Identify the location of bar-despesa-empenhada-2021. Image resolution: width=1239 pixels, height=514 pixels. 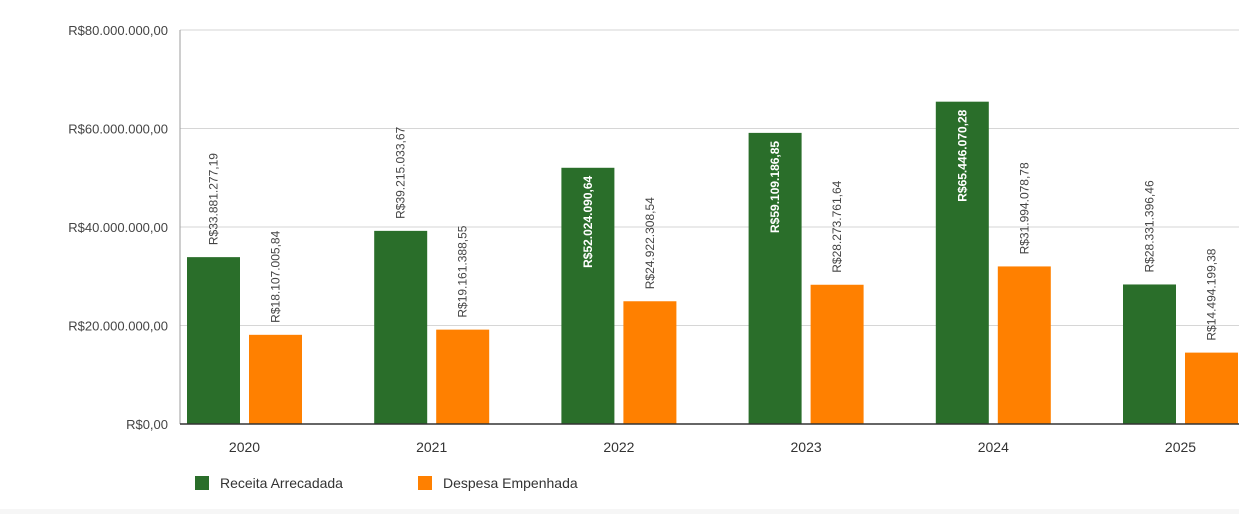
(463, 376).